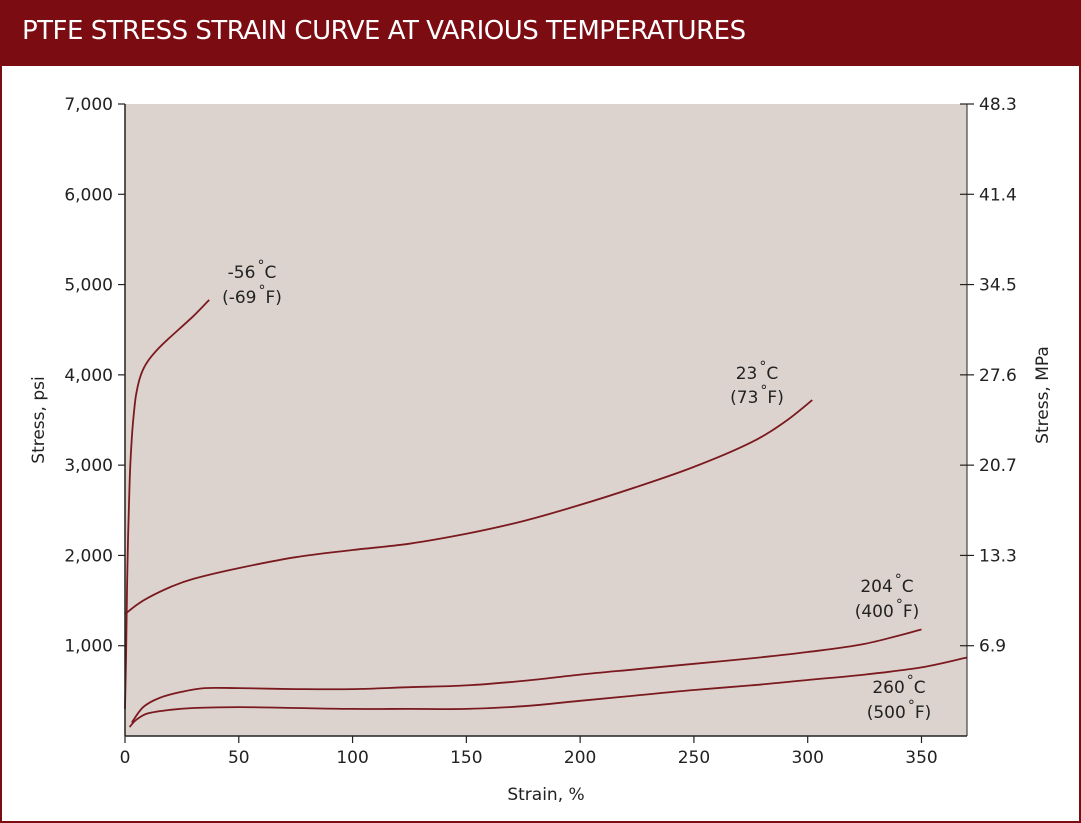 This screenshot has width=1081, height=823. I want to click on label-value: (400, so click(874, 612).